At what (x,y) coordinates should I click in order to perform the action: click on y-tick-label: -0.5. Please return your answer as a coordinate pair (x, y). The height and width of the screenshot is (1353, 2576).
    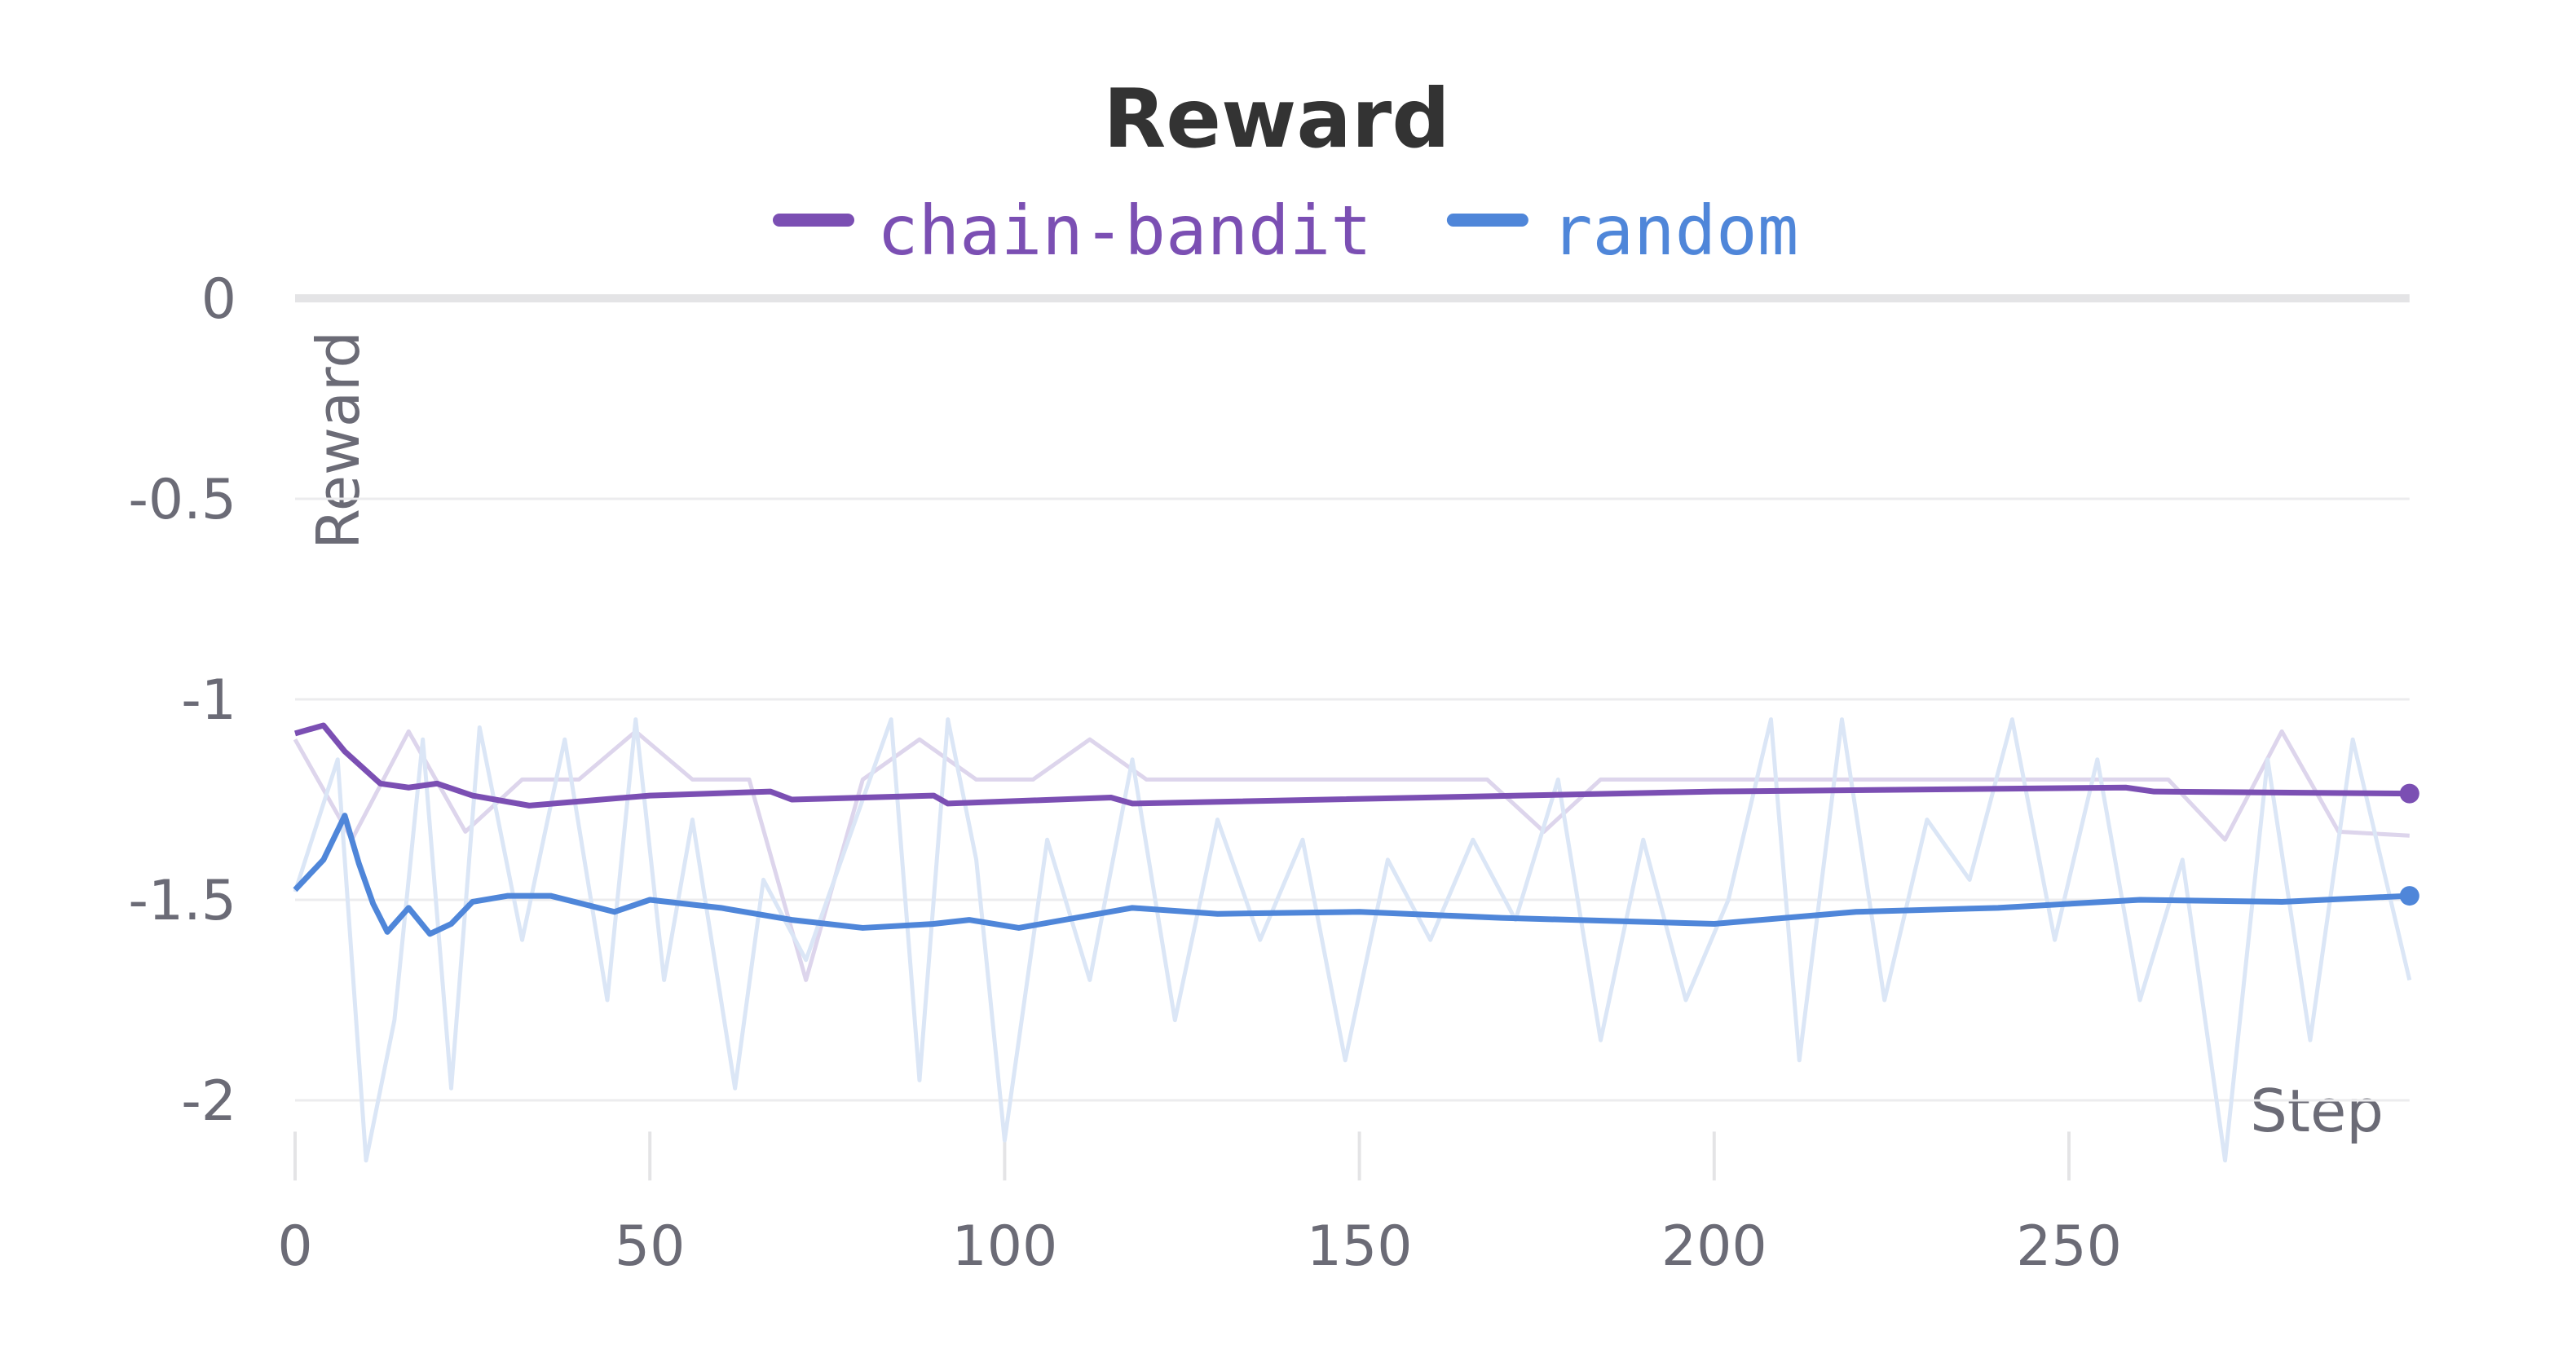
    Looking at the image, I should click on (182, 500).